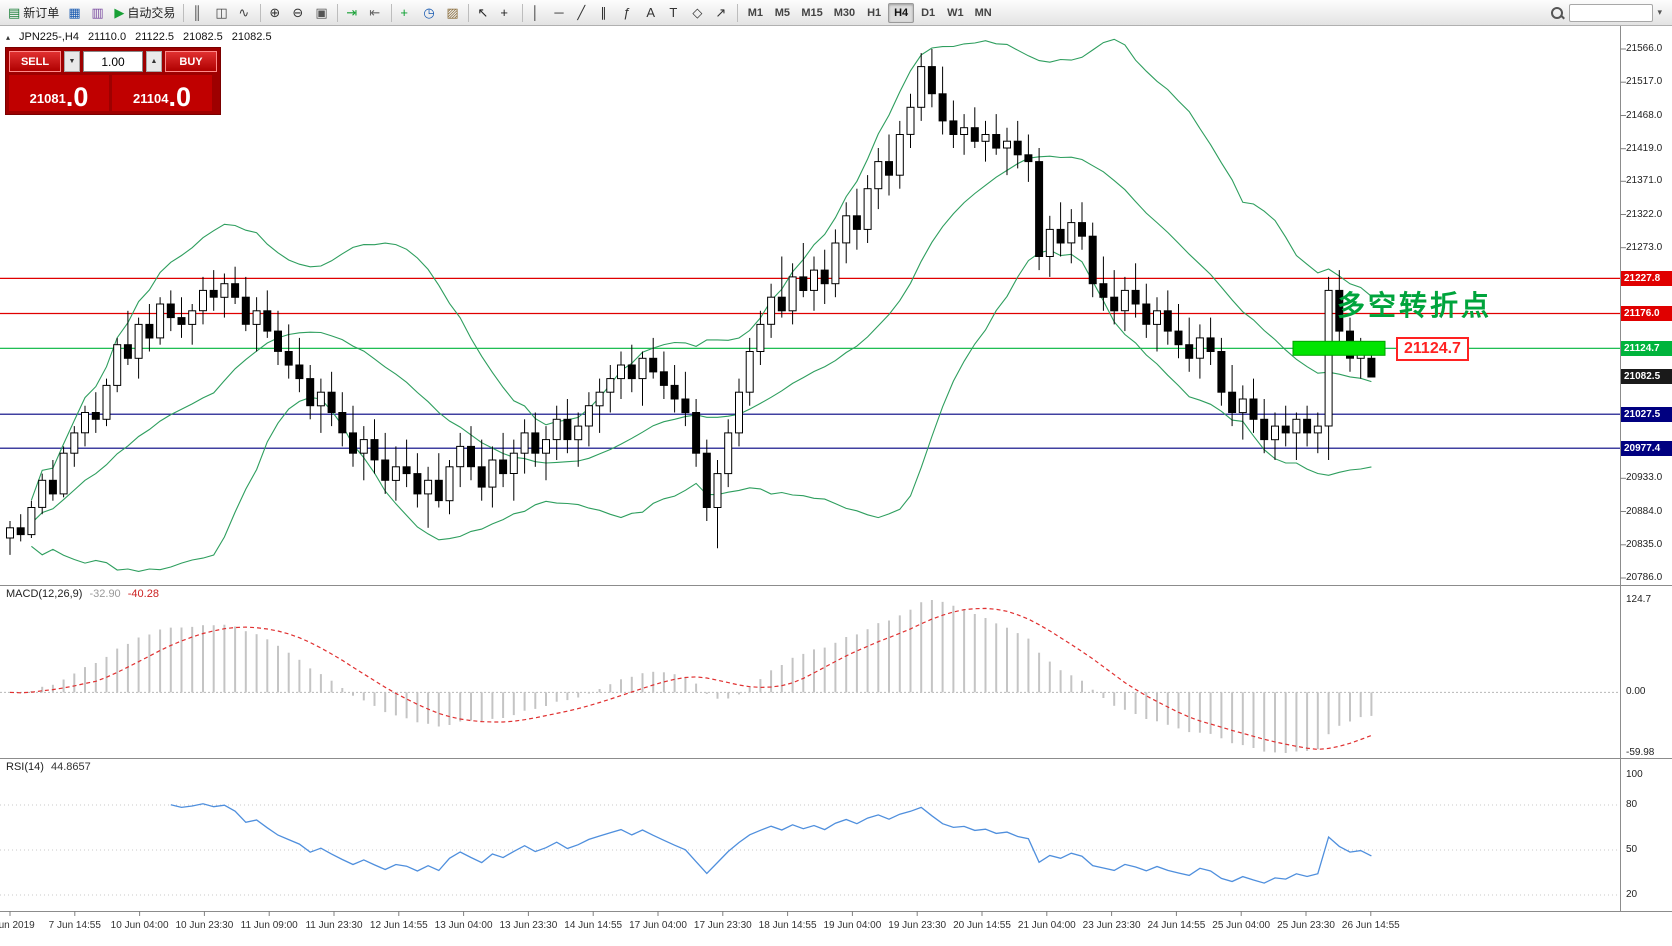 The image size is (1672, 946). Describe the element at coordinates (538, 13) in the screenshot. I see `vertical-line-button: │` at that location.